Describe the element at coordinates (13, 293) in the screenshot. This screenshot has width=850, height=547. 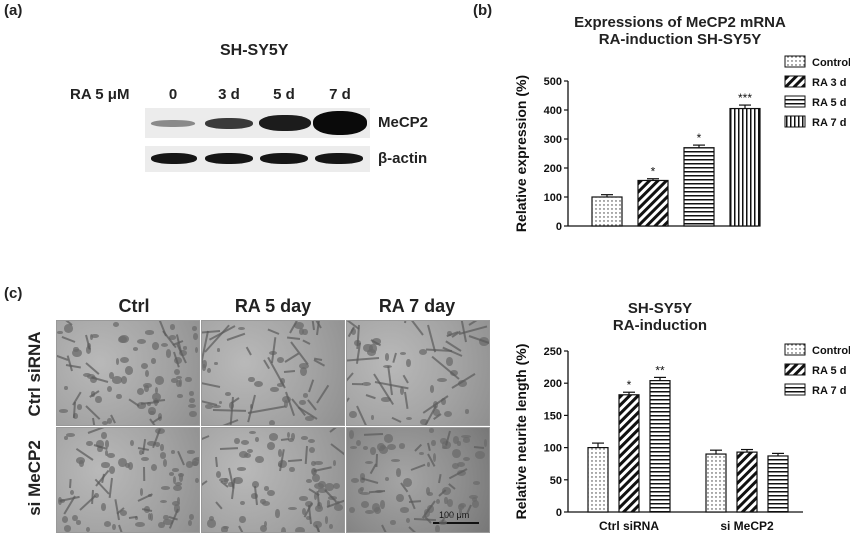
I see `panel-label-c: (c)` at that location.